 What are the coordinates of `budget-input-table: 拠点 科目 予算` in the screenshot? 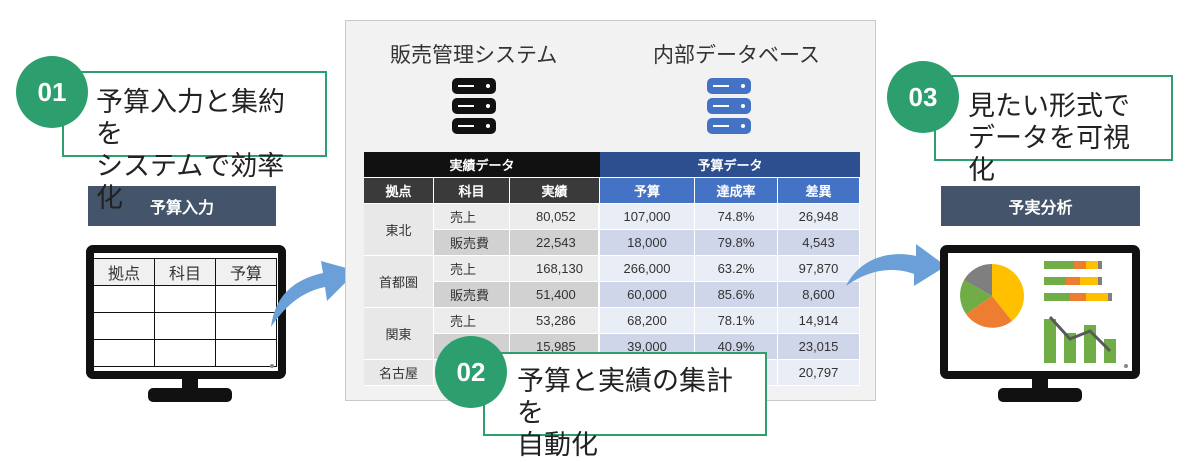 It's located at (185, 312).